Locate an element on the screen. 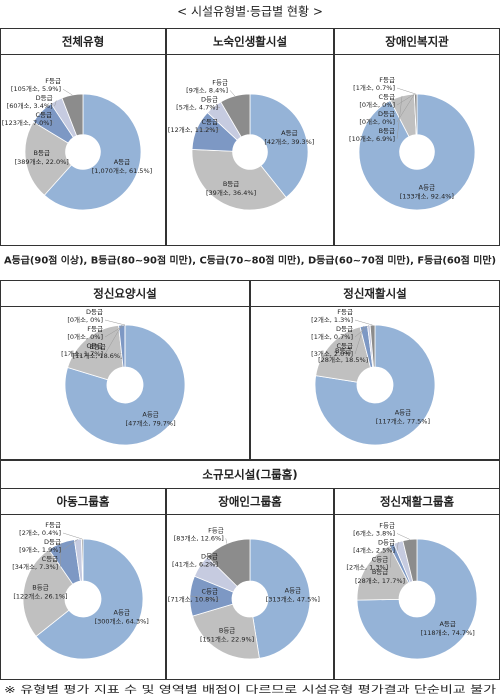 The image size is (500, 698). slice-label: [118개소, 74.7%] is located at coordinates (448, 632).